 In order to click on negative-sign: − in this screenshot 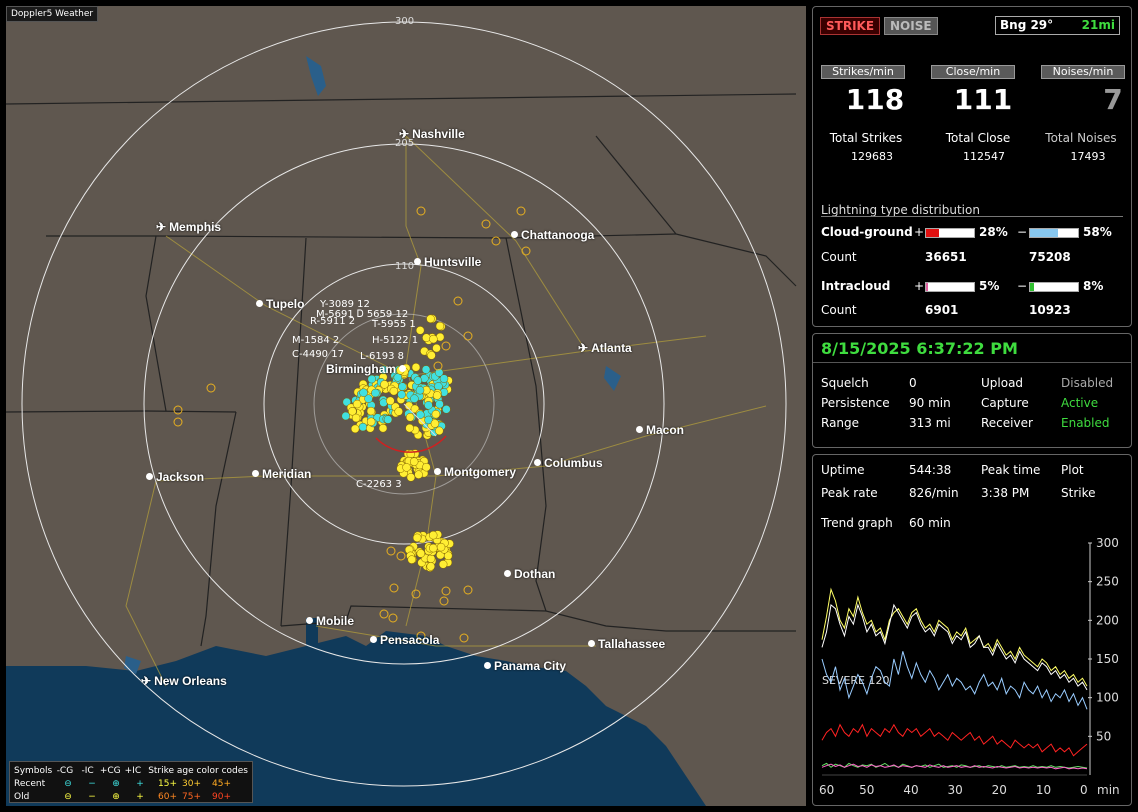, I will do `click(1022, 232)`.